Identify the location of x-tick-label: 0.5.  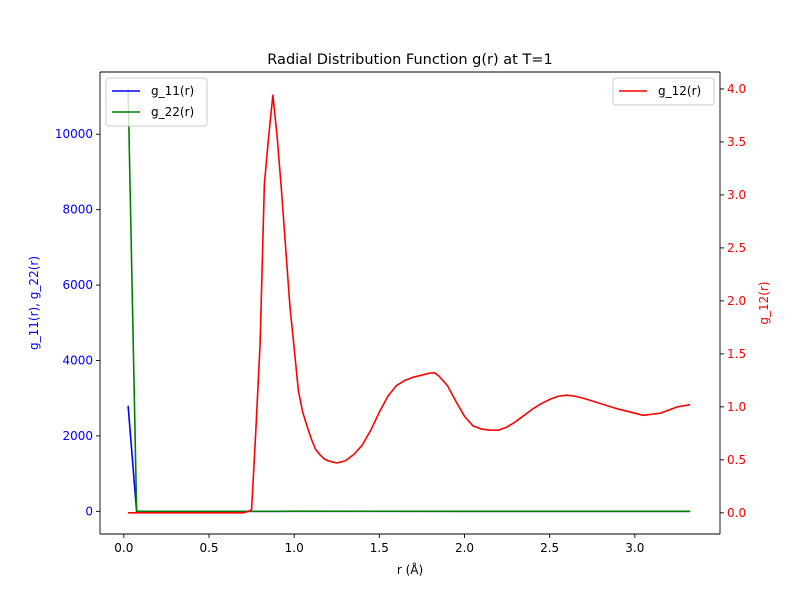
(208, 548).